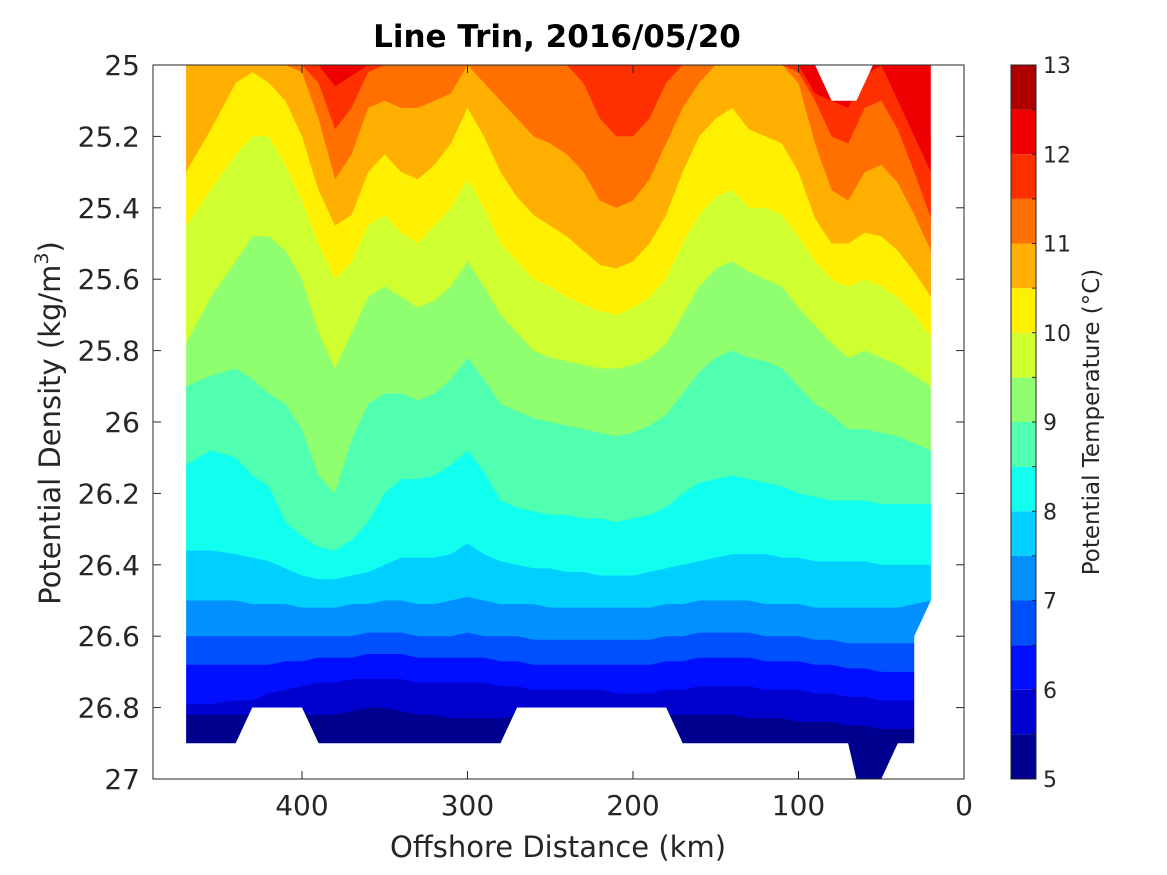 The width and height of the screenshot is (1167, 875). Describe the element at coordinates (122, 65) in the screenshot. I see `y-tick-label: 25` at that location.